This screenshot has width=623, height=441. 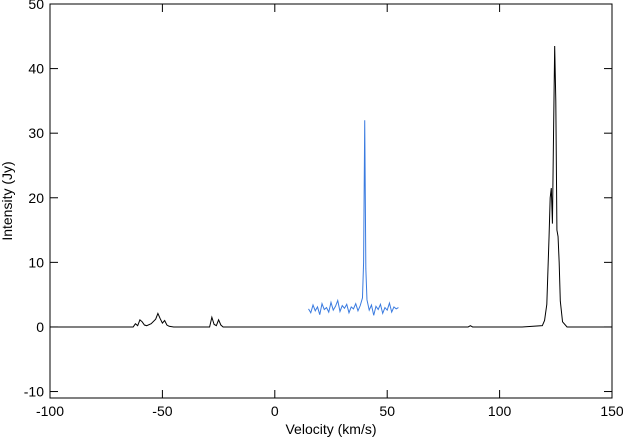 I want to click on y-tick-label: 30, so click(x=36, y=133).